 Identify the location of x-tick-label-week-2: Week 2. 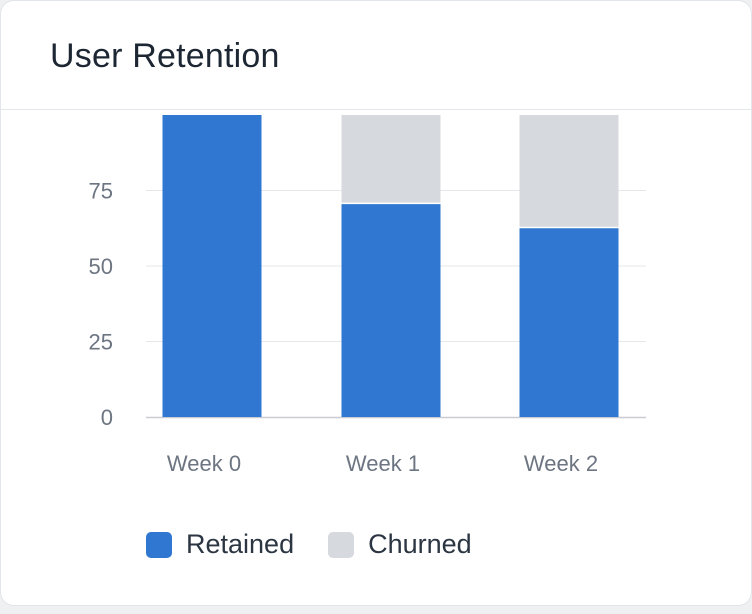
(561, 463).